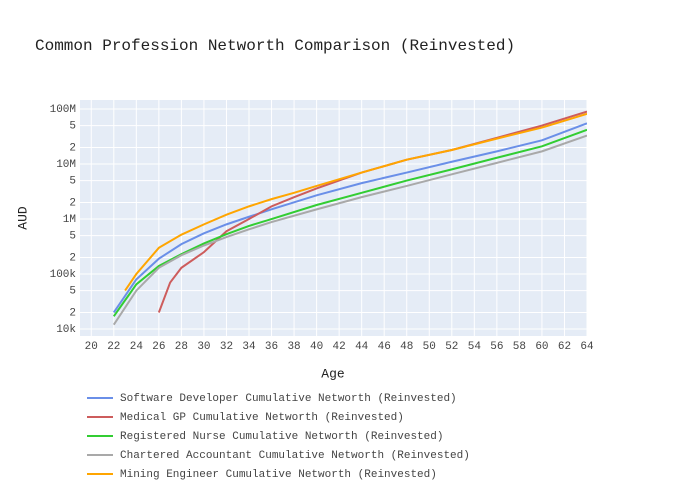 The height and width of the screenshot is (500, 700). Describe the element at coordinates (66, 330) in the screenshot. I see `y-tick-label: 10k` at that location.